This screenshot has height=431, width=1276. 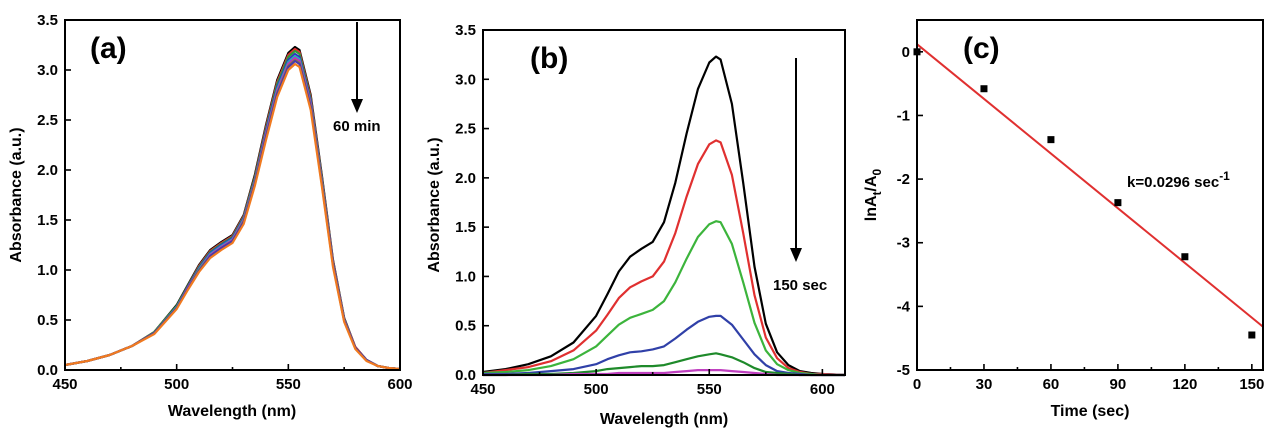 What do you see at coordinates (796, 160) in the screenshot?
I see `panel-b-arrow` at bounding box center [796, 160].